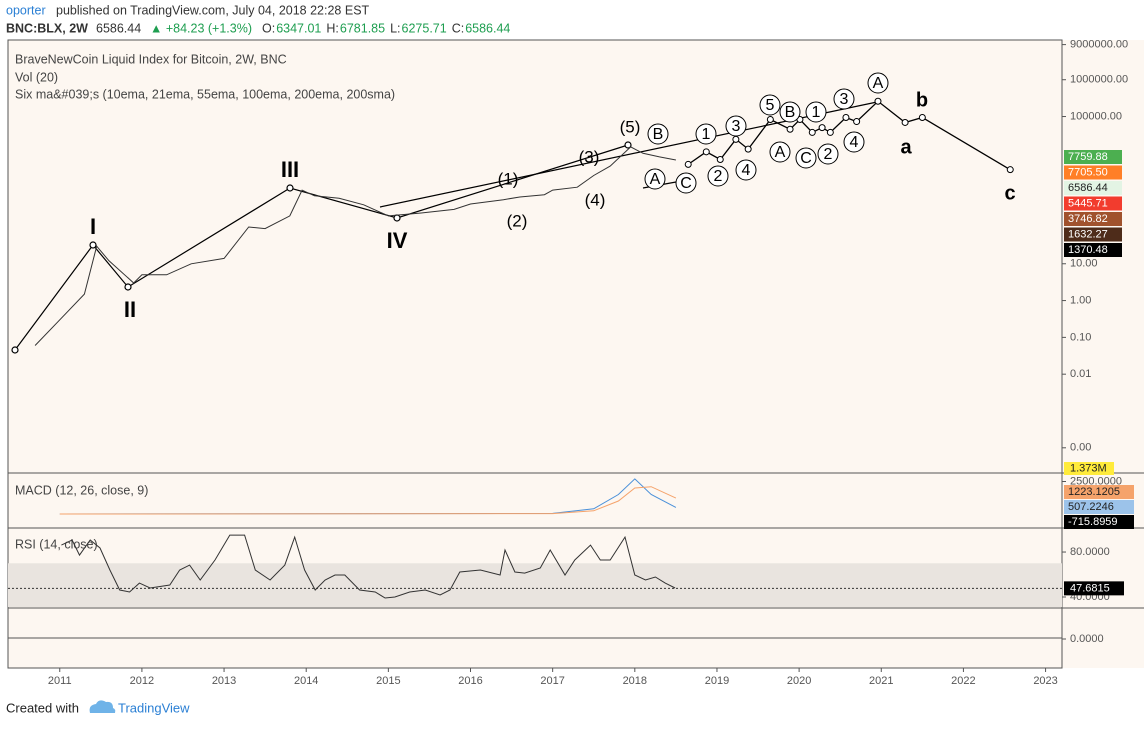  Describe the element at coordinates (595, 199) in the screenshot. I see `wave-label: (4)` at that location.